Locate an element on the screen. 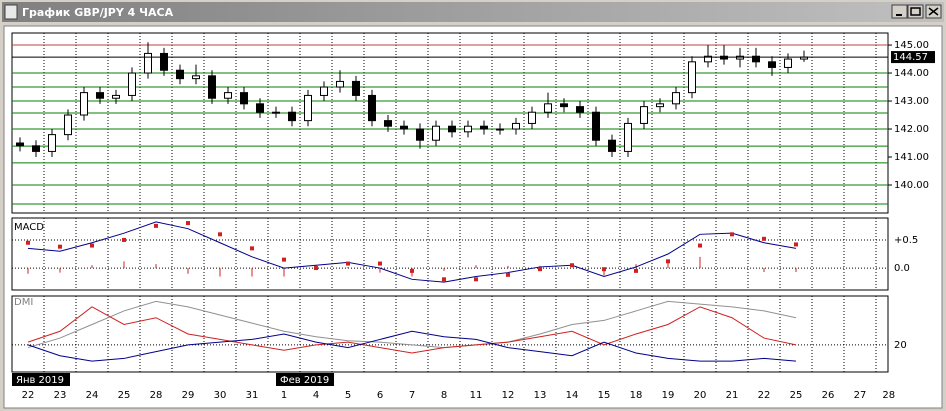 The width and height of the screenshot is (946, 411). y-tick-label: 0.0 is located at coordinates (902, 268).